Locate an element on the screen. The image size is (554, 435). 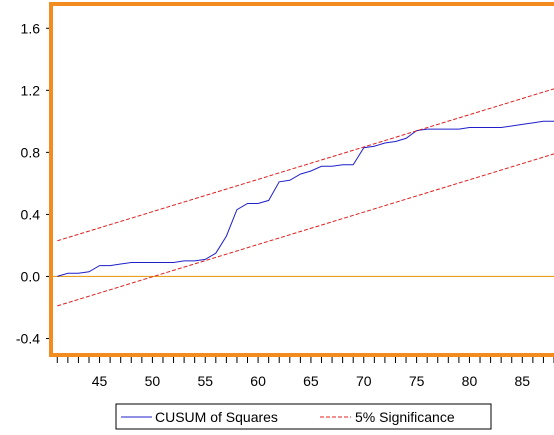
x-axis: 45 50 55 60 65 70 75 80 85 is located at coordinates (305, 373).